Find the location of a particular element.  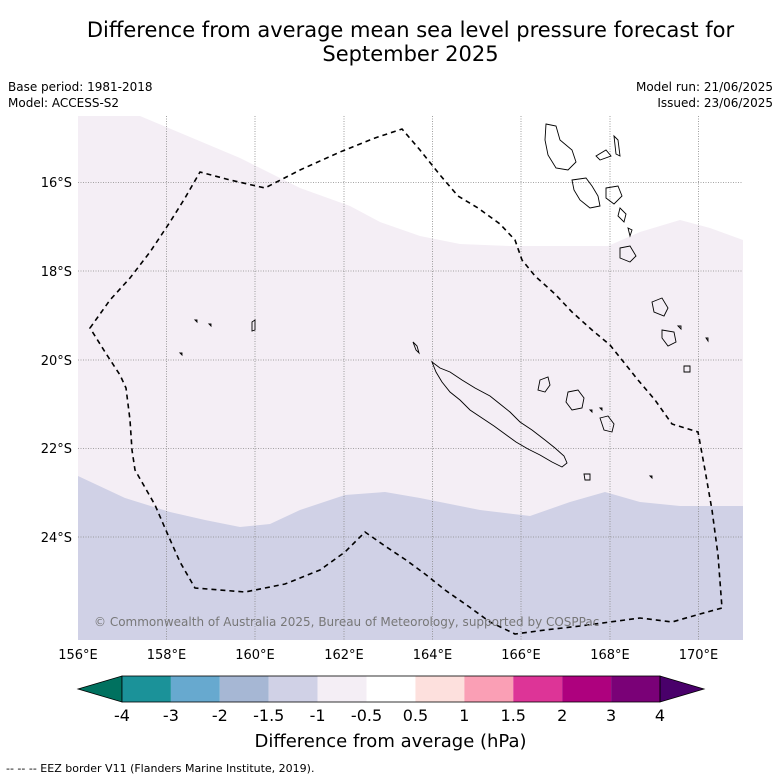

lat-label: 20°S is located at coordinates (56, 361).